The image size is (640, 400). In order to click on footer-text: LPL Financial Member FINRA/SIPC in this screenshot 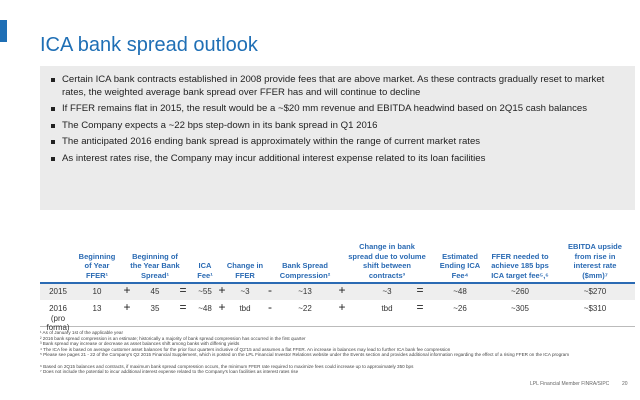, I will do `click(570, 384)`.